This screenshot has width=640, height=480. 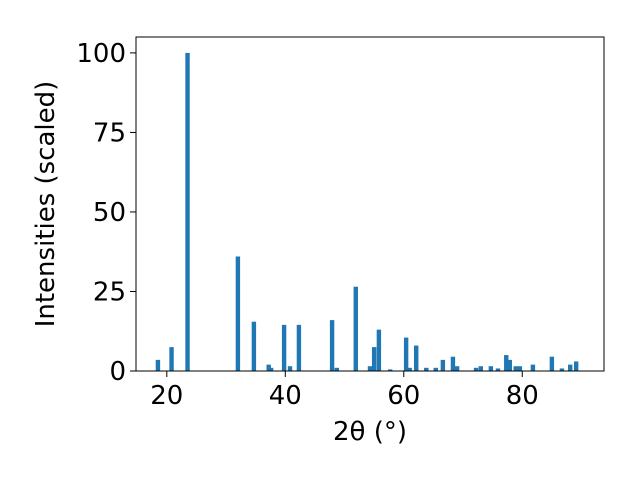 I want to click on y-tick-label: 100, so click(x=101, y=54).